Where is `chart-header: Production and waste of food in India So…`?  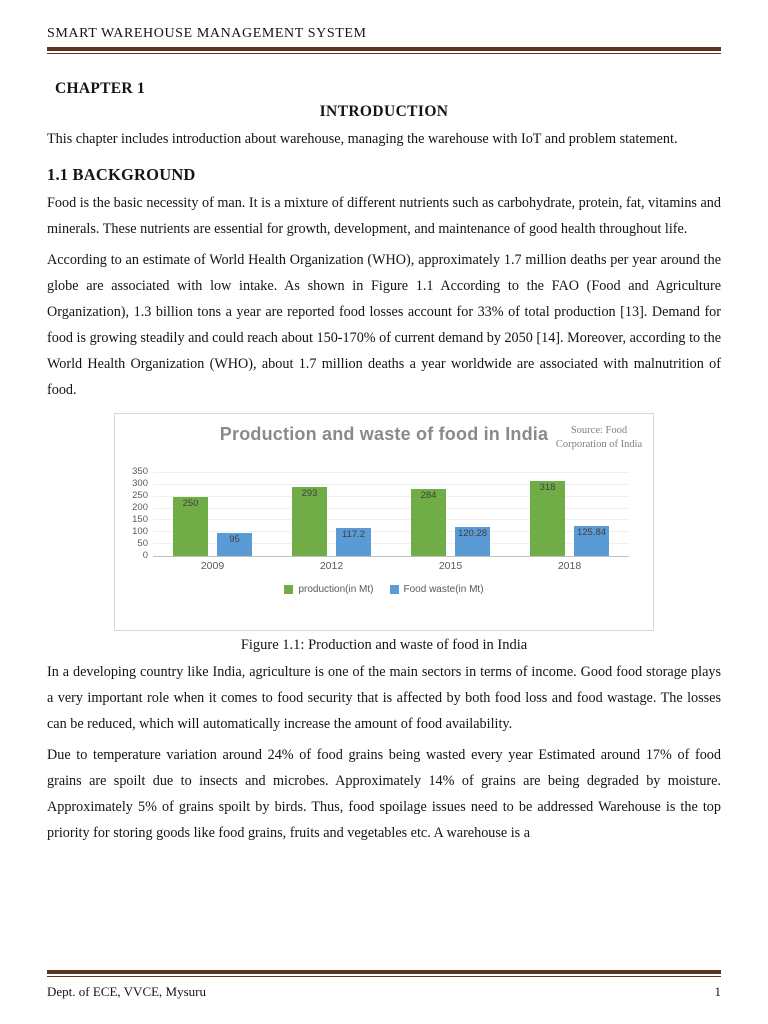 chart-header: Production and waste of food in India So… is located at coordinates (384, 437).